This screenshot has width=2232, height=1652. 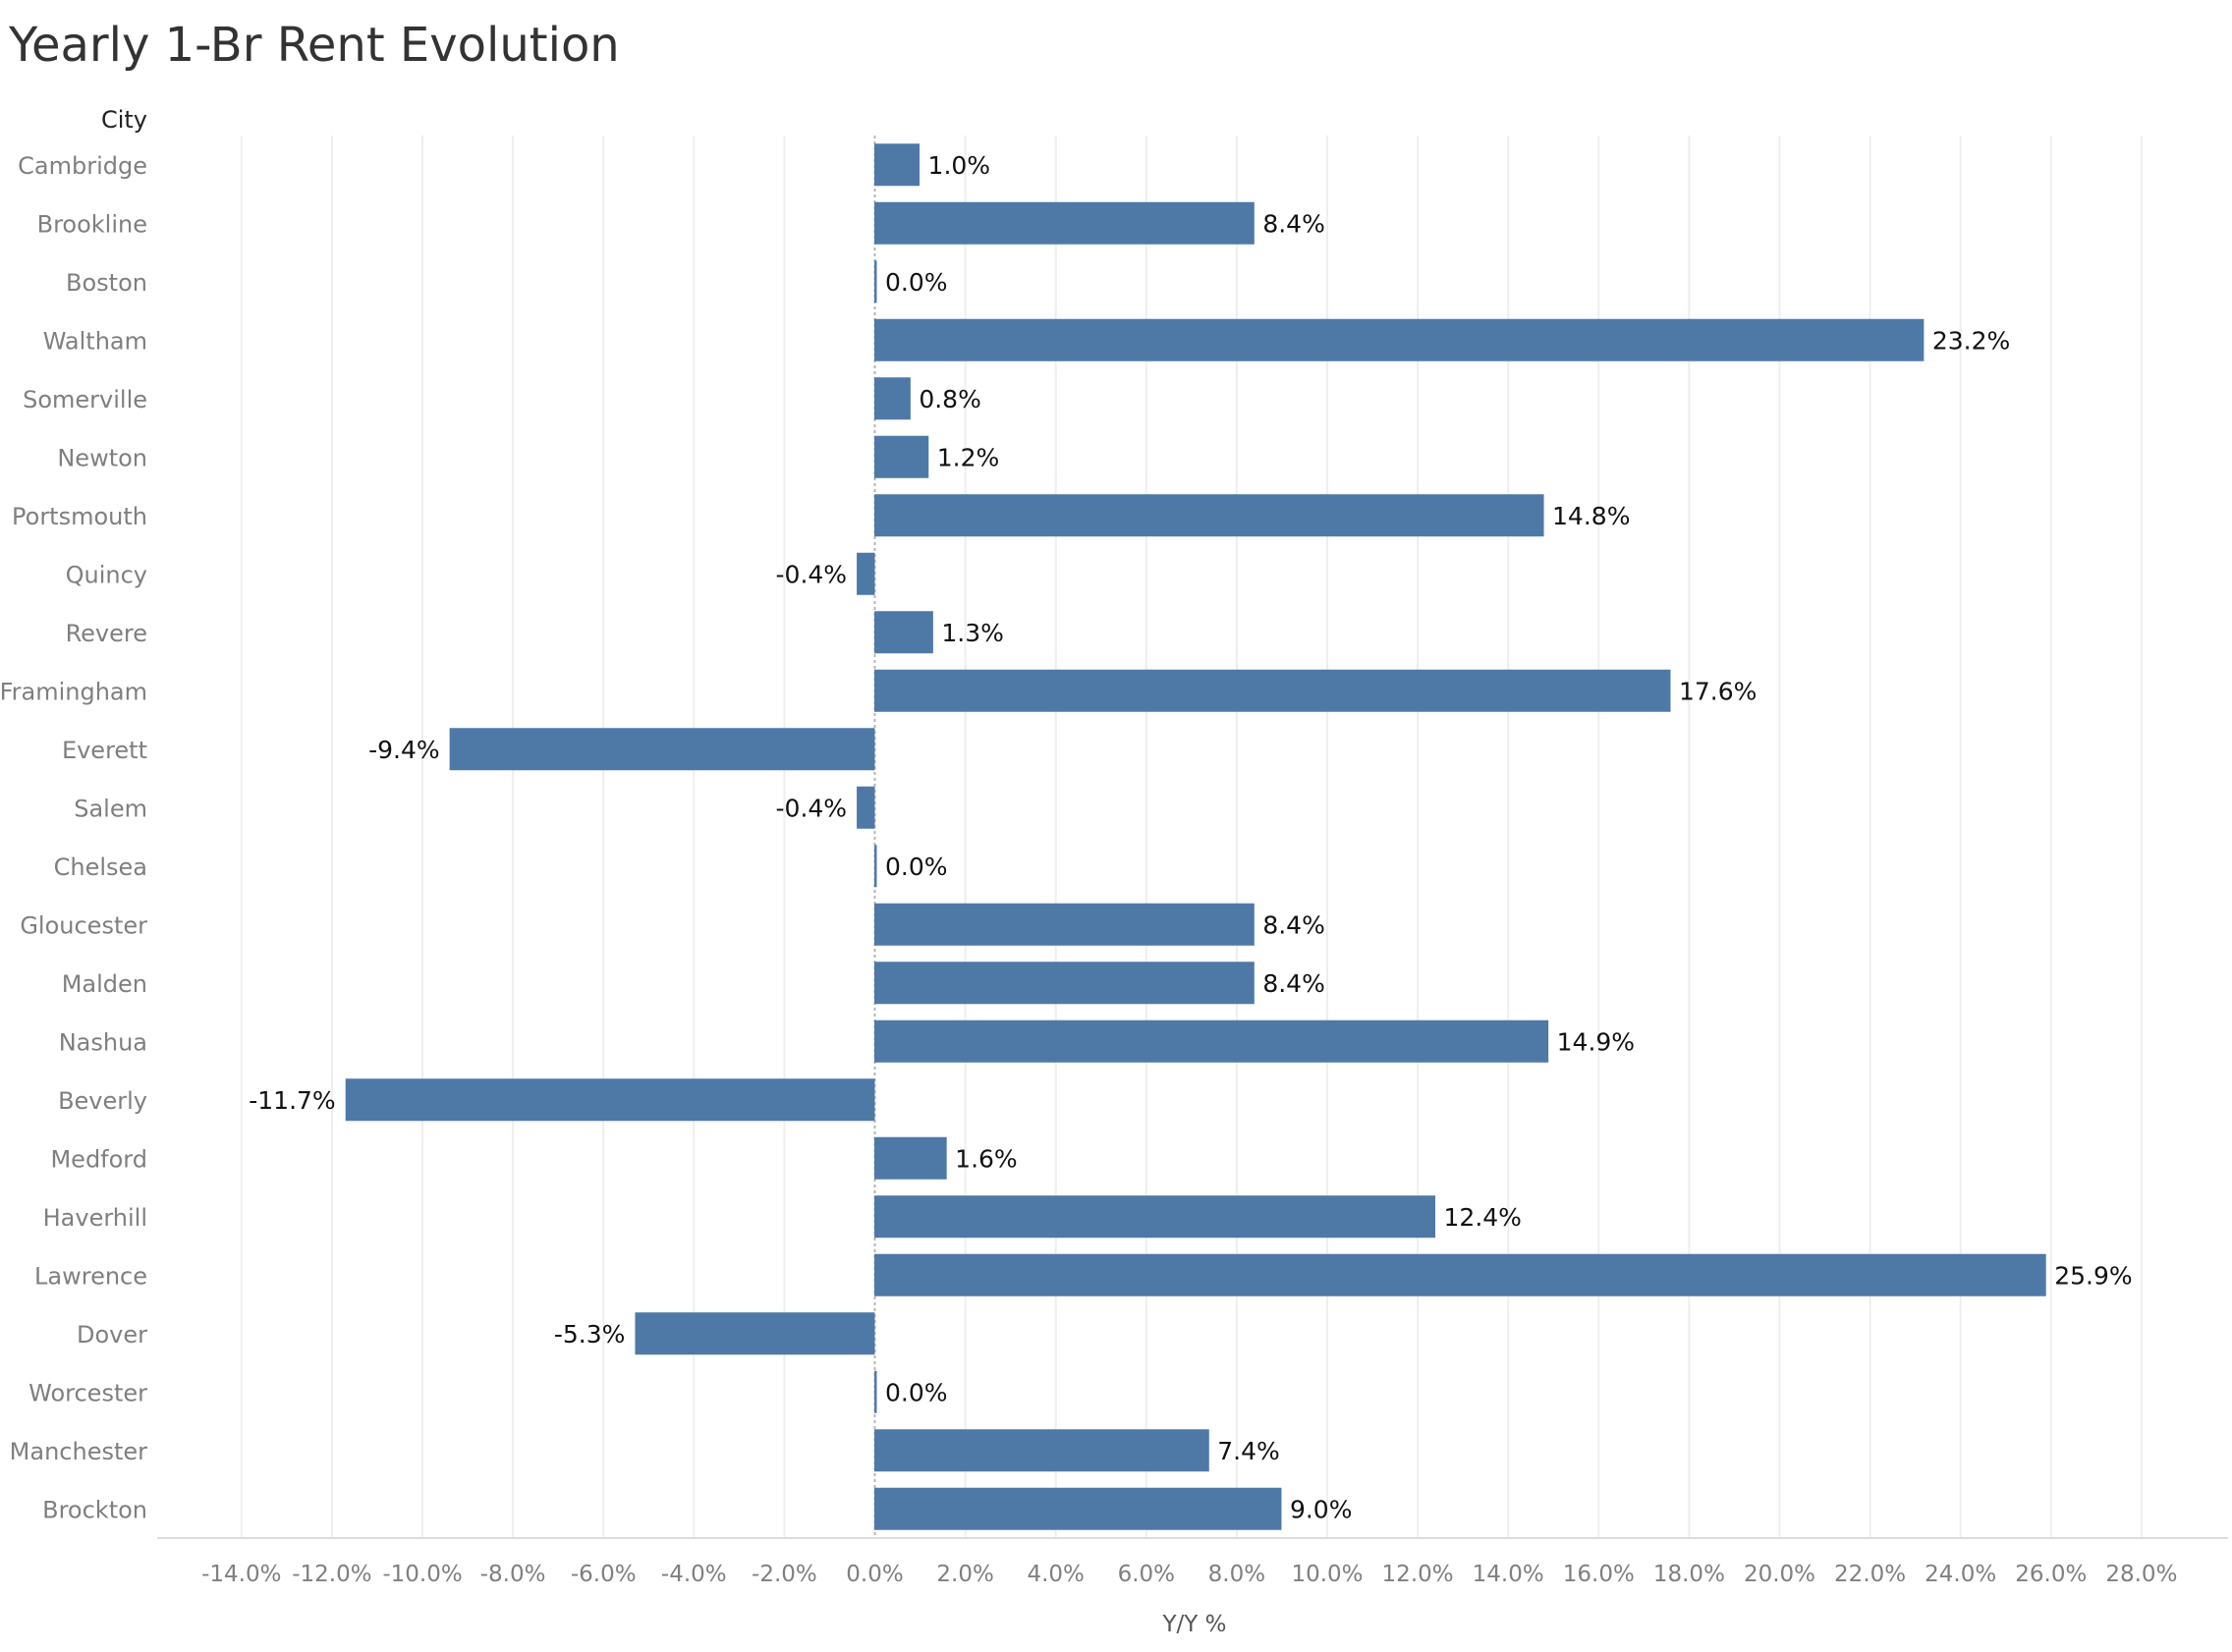 I want to click on bar-haverhill, so click(x=1155, y=1217).